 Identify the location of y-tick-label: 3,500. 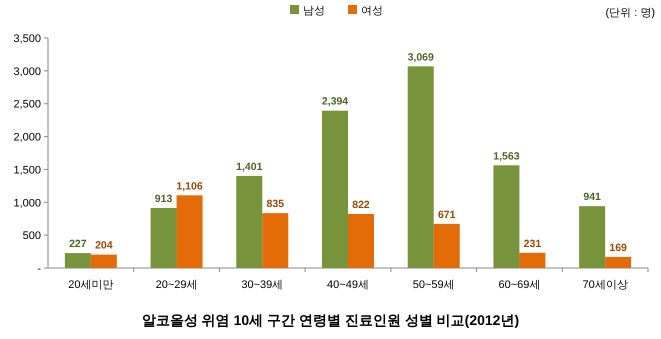
(27, 39).